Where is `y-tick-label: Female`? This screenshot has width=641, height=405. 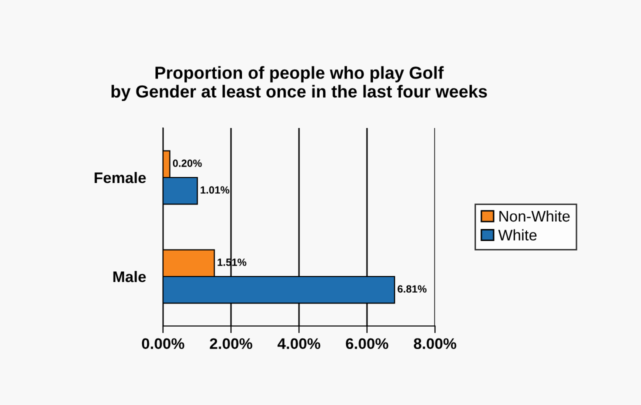 y-tick-label: Female is located at coordinates (120, 178).